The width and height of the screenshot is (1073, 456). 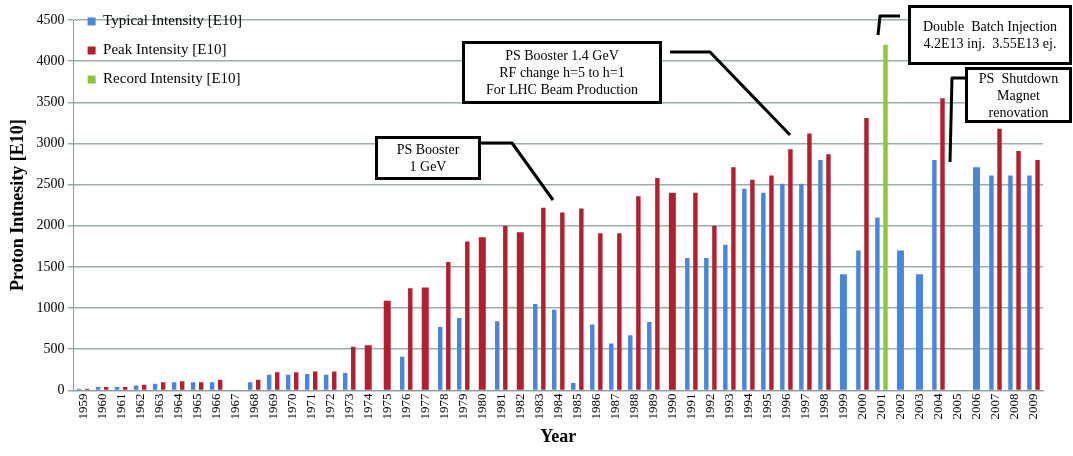 I want to click on x-tick-label: 1979, so click(x=462, y=406).